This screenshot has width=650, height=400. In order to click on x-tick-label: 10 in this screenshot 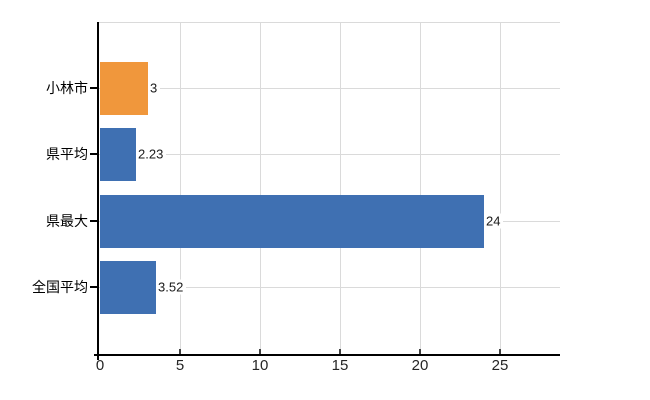, I will do `click(260, 365)`.